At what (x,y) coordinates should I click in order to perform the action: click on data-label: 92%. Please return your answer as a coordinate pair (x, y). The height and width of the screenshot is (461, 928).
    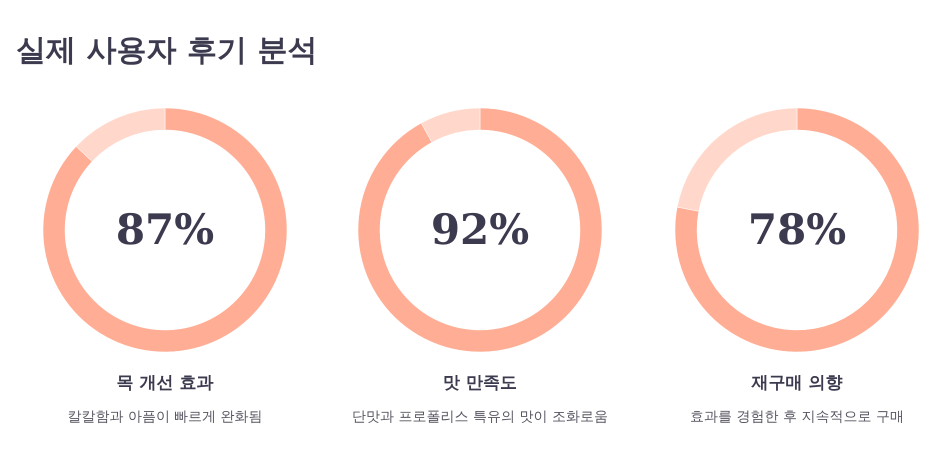
    Looking at the image, I should click on (480, 229).